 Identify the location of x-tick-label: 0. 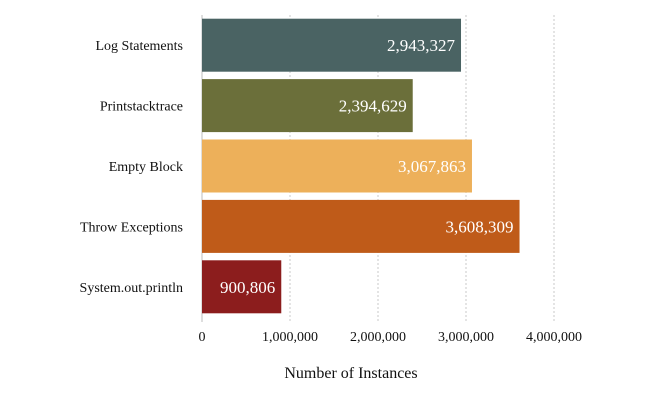
(202, 337).